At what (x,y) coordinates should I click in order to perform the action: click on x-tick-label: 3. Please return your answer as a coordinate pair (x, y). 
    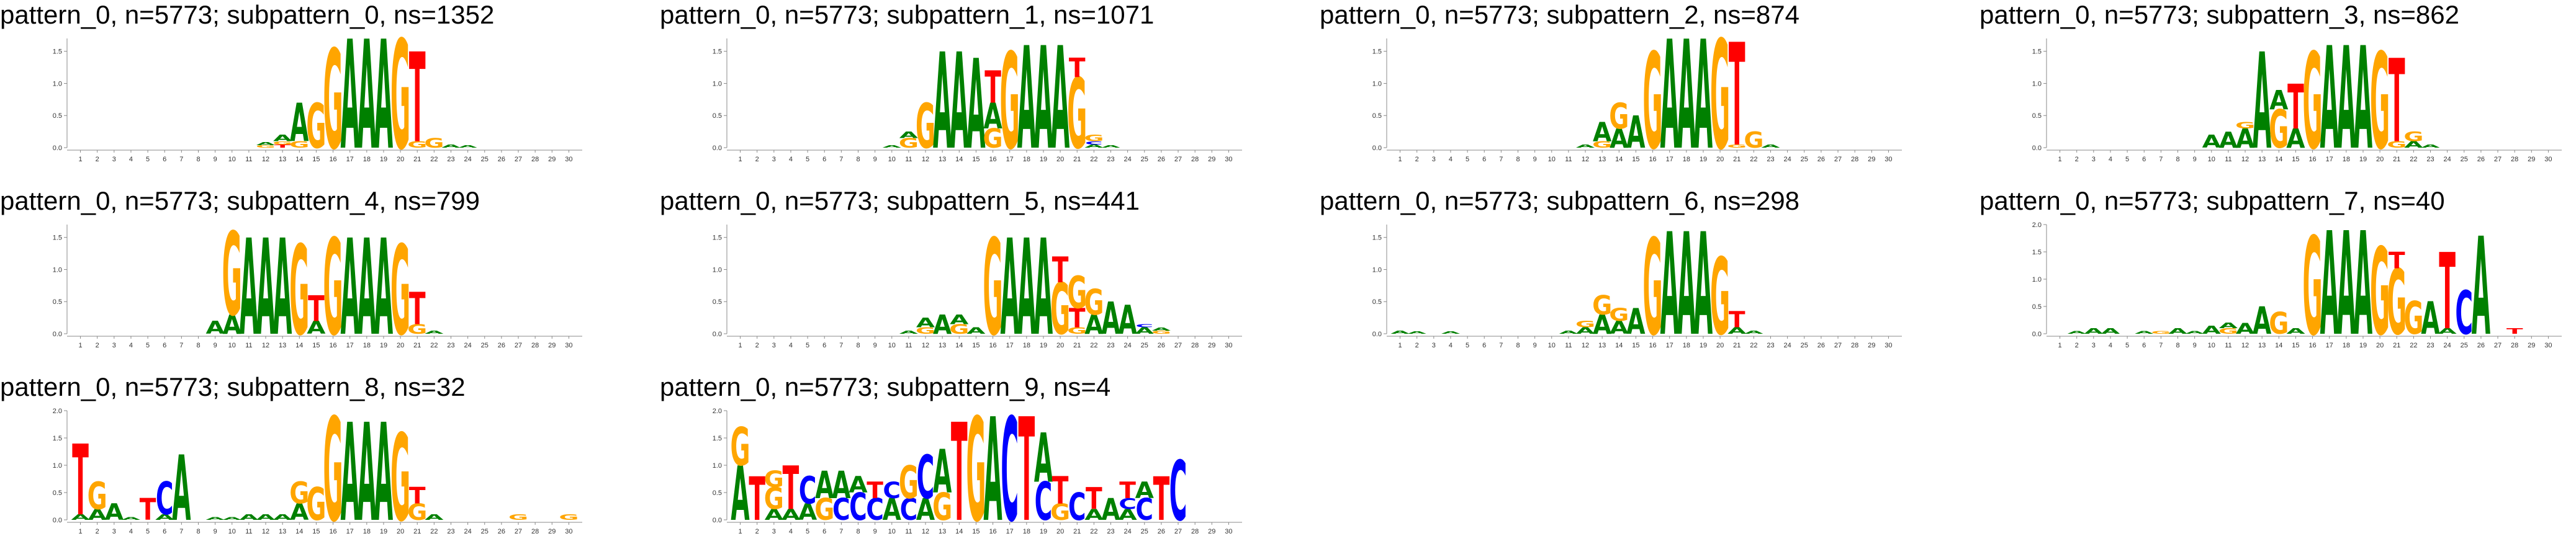
    Looking at the image, I should click on (114, 159).